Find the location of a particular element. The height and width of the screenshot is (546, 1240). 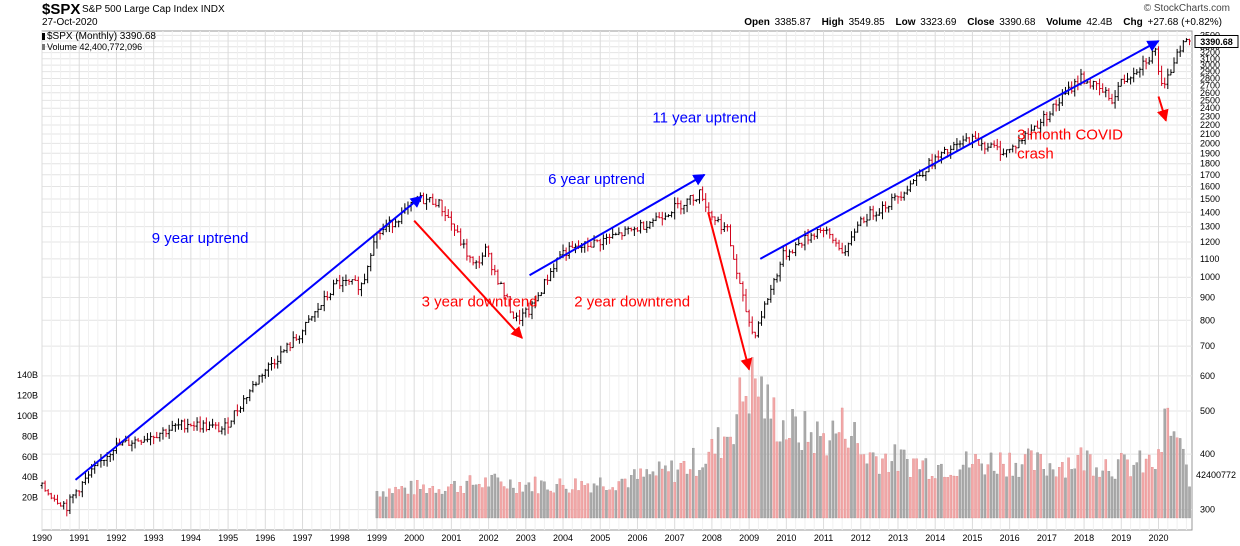

price-tick-label: 900 is located at coordinates (1207, 298).